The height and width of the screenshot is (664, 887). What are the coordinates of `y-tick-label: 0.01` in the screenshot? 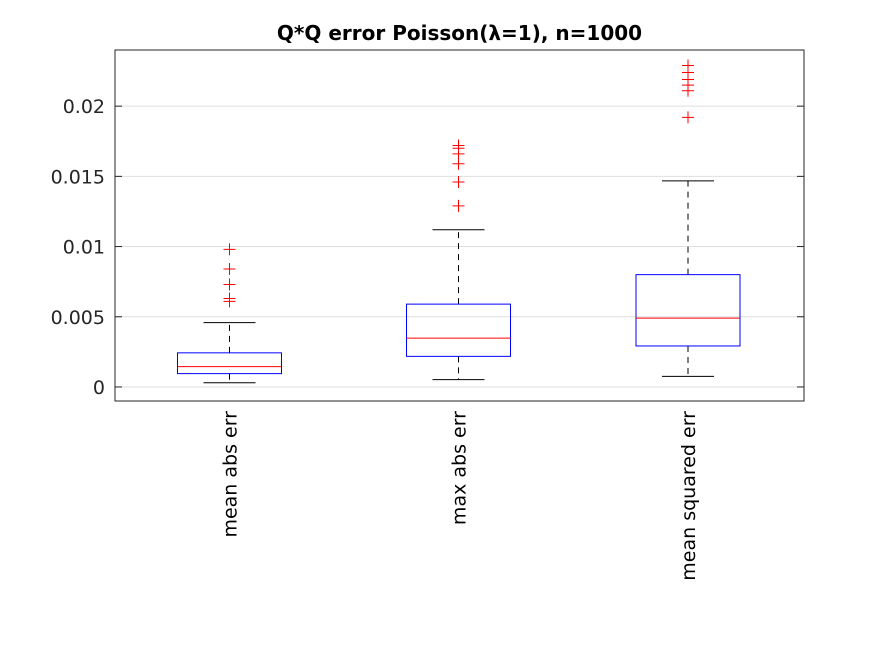 It's located at (84, 248).